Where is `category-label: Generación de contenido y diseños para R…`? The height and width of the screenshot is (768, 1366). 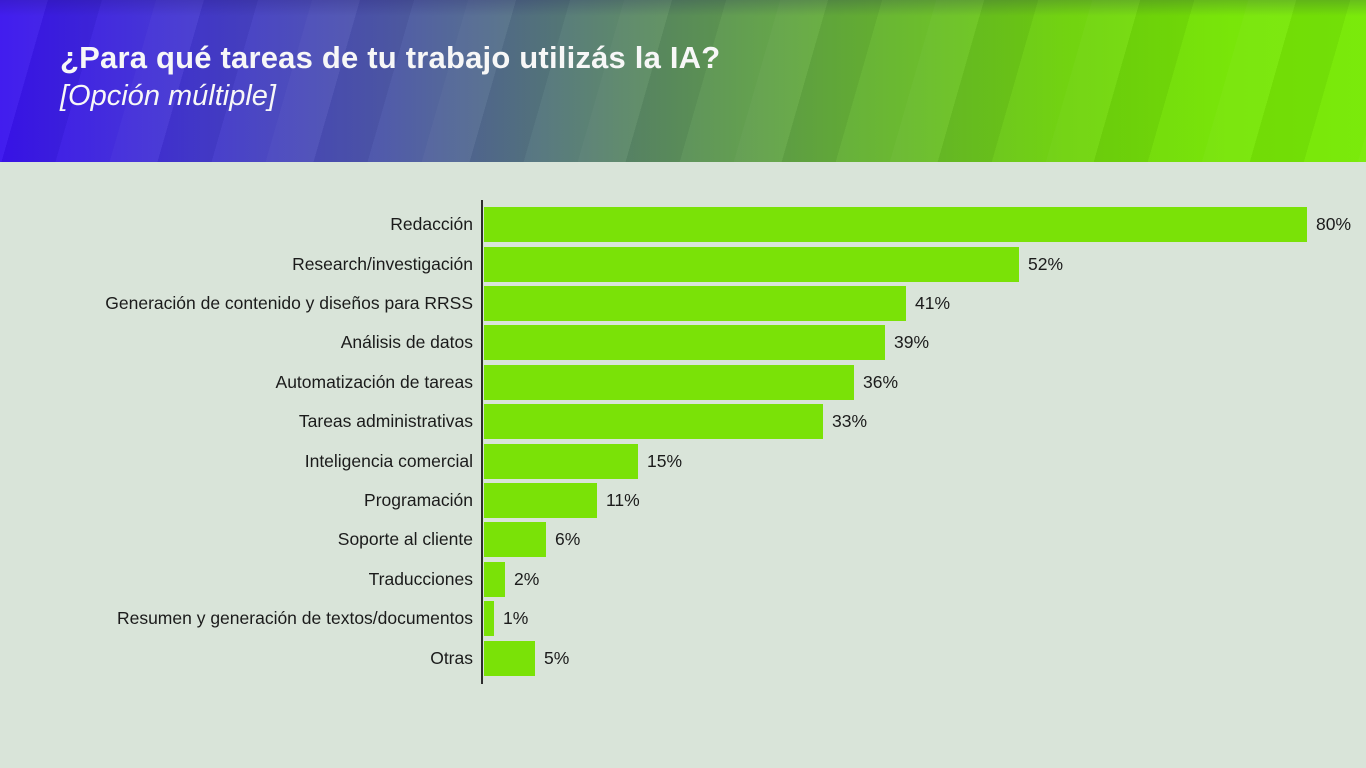 category-label: Generación de contenido y diseños para R… is located at coordinates (289, 303).